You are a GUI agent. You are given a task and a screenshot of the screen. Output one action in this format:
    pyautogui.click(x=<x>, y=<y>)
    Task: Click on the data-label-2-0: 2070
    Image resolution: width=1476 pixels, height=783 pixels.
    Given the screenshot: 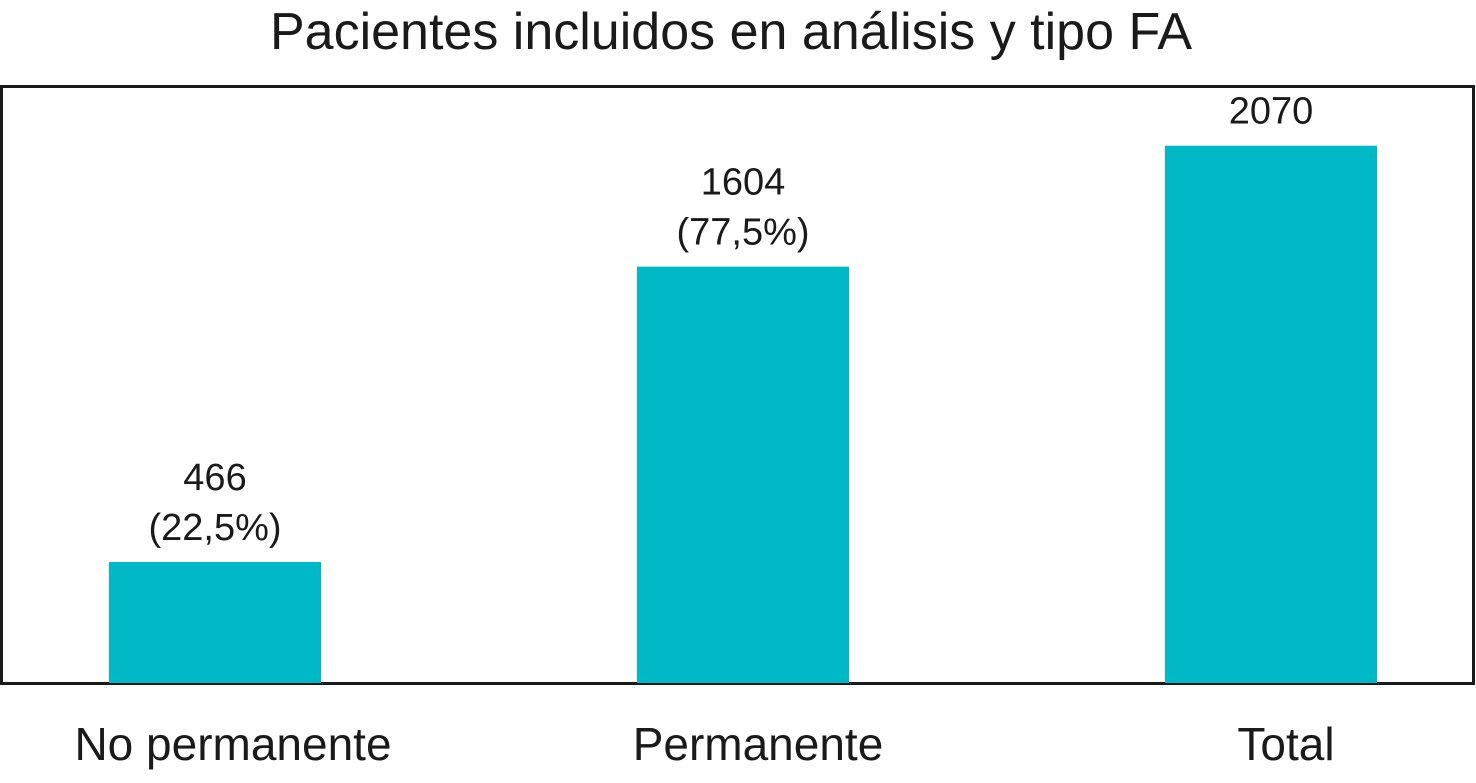 What is the action you would take?
    pyautogui.click(x=1271, y=112)
    